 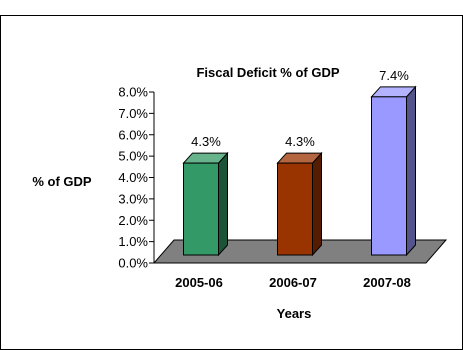 I want to click on y-tick-label: 6.0%, so click(x=133, y=134).